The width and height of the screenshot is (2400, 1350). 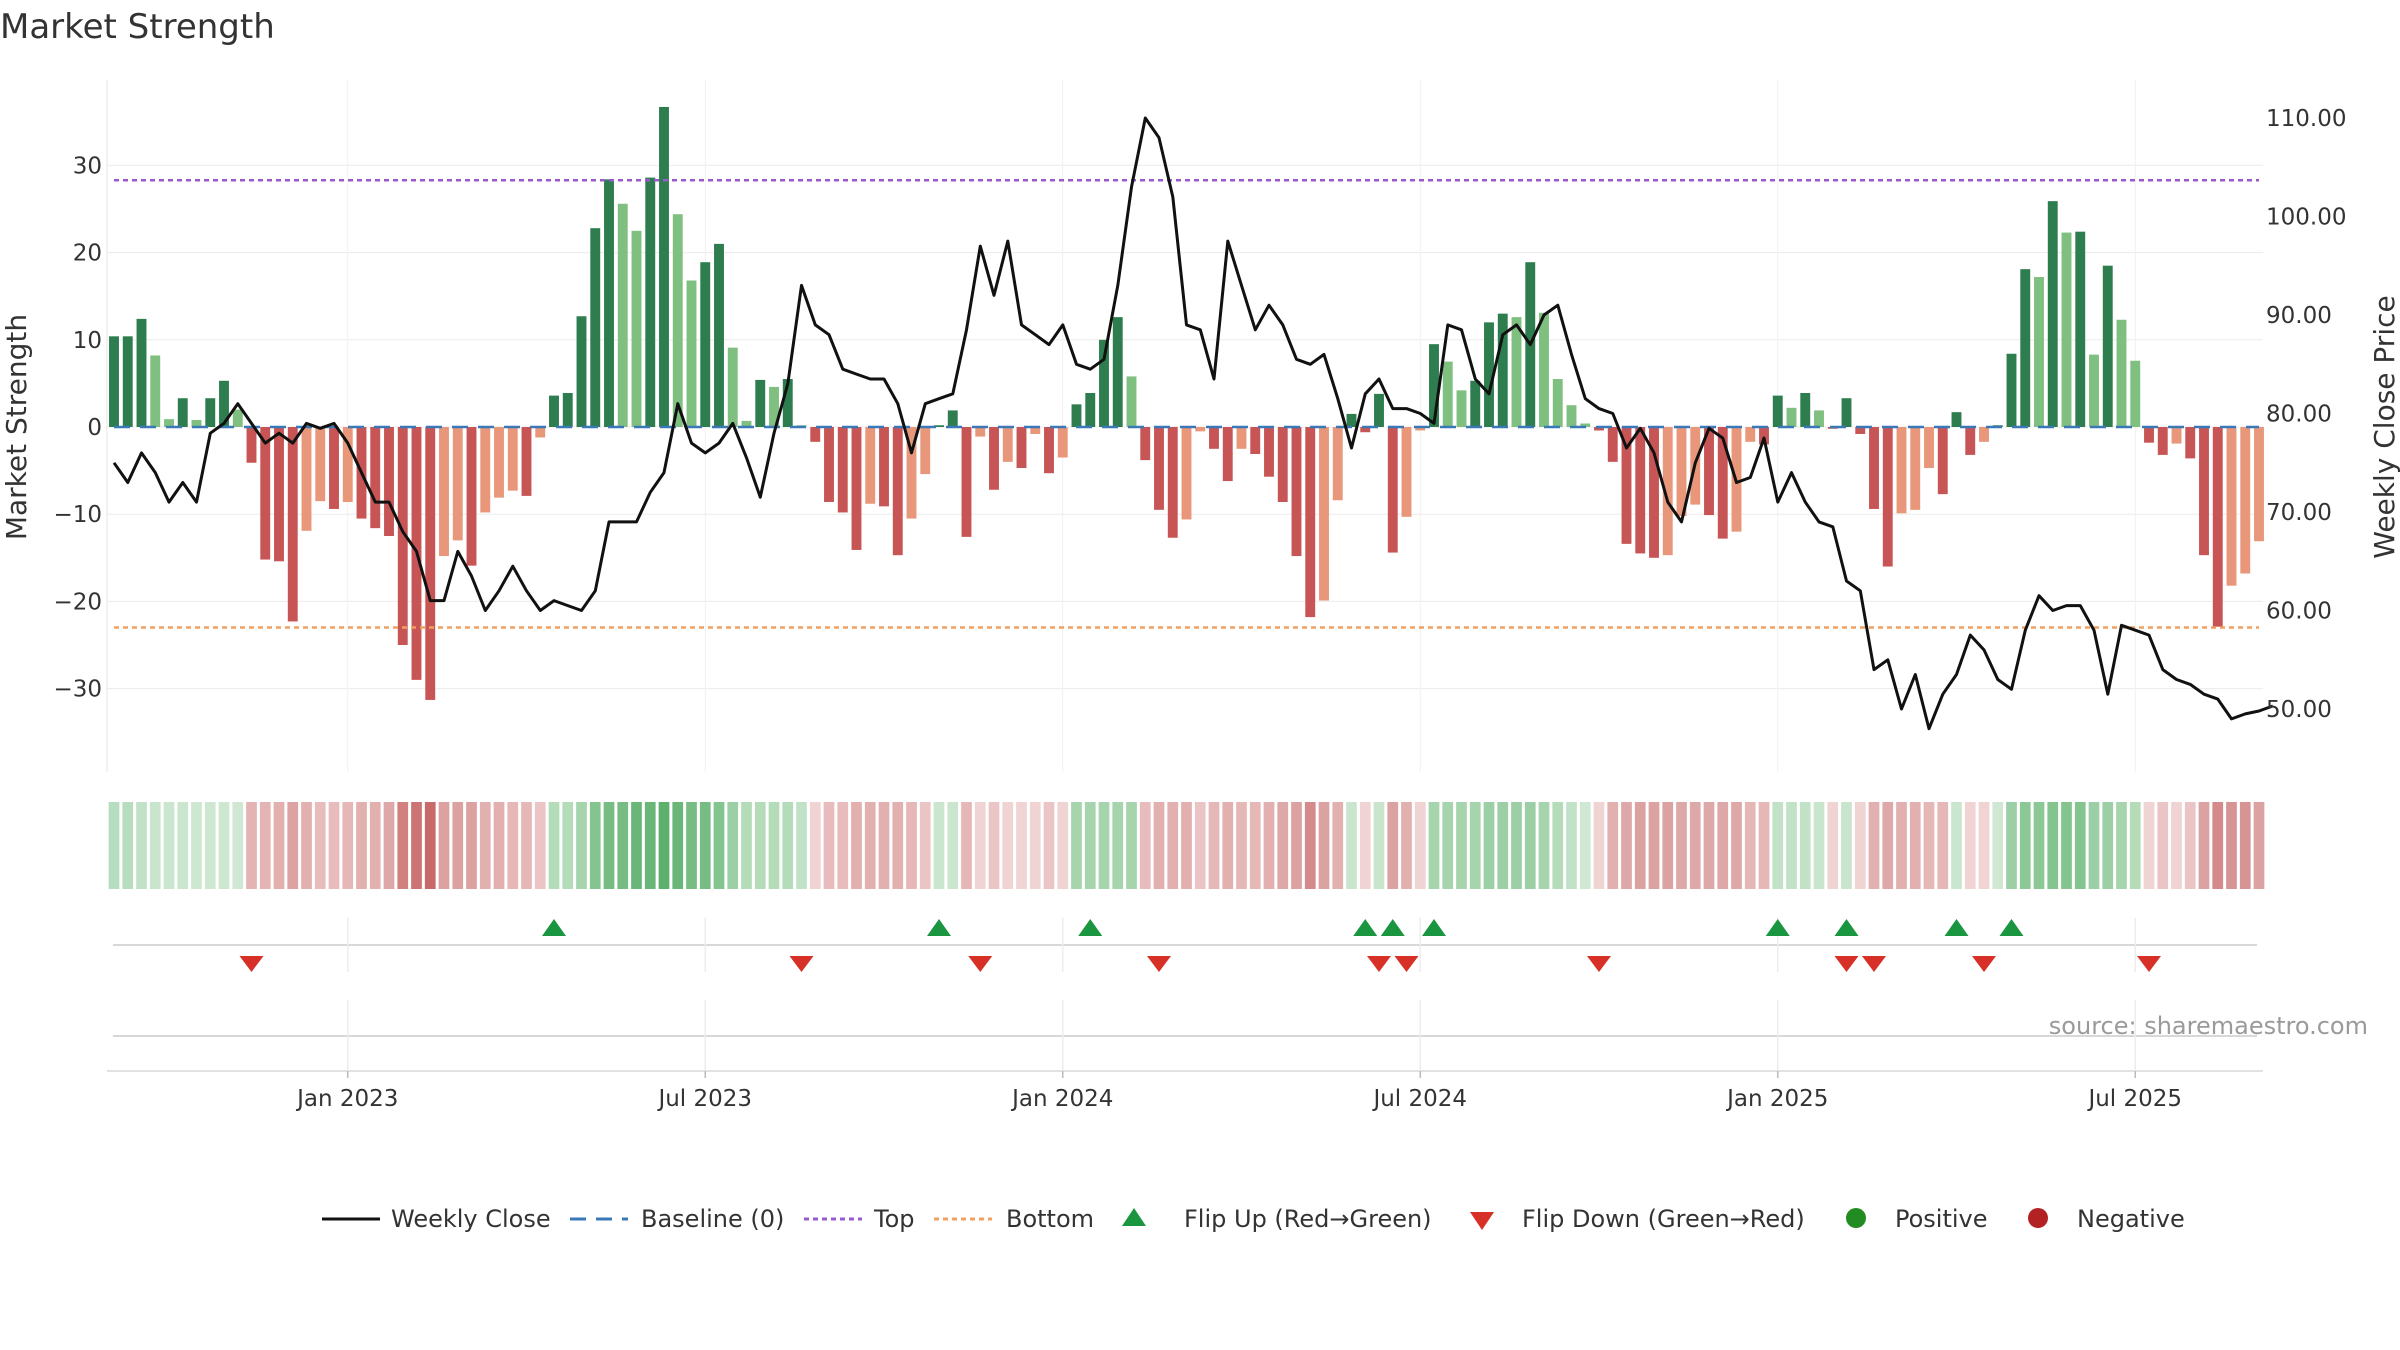 What do you see at coordinates (677, 1219) in the screenshot?
I see `legend-item-baseline: Baseline (0)` at bounding box center [677, 1219].